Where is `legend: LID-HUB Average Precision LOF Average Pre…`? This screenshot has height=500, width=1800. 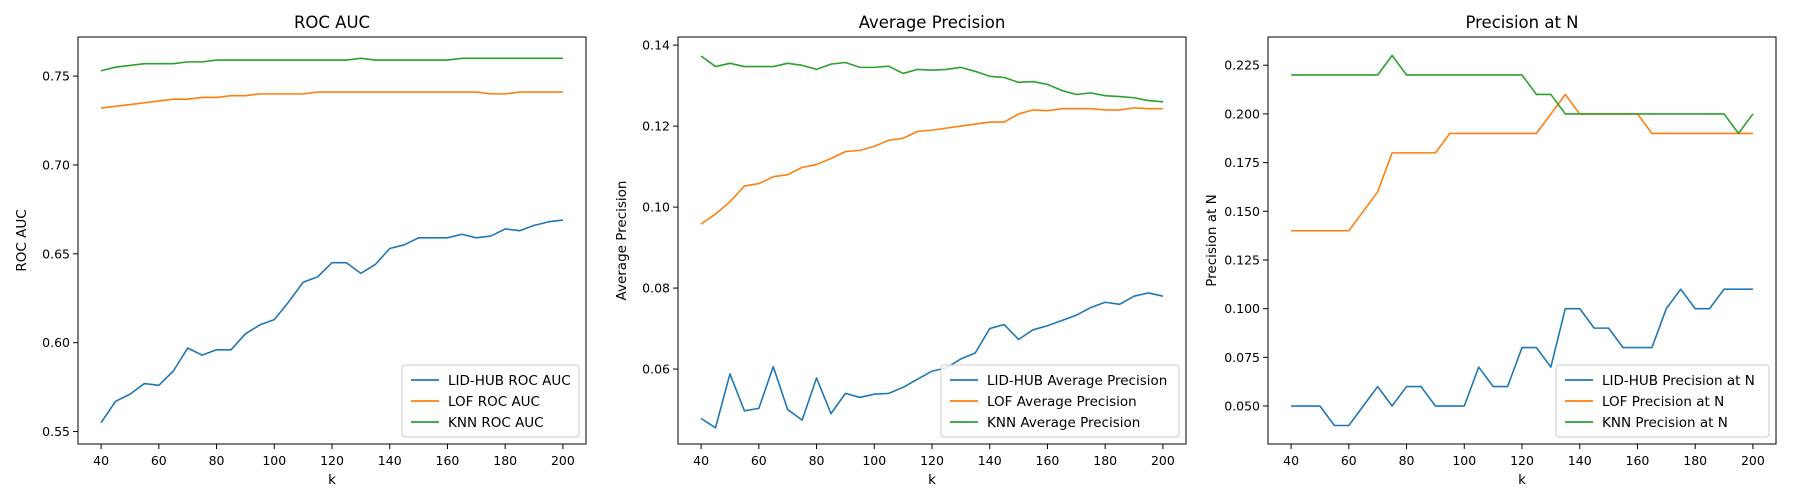 legend: LID-HUB Average Precision LOF Average Pre… is located at coordinates (1060, 401).